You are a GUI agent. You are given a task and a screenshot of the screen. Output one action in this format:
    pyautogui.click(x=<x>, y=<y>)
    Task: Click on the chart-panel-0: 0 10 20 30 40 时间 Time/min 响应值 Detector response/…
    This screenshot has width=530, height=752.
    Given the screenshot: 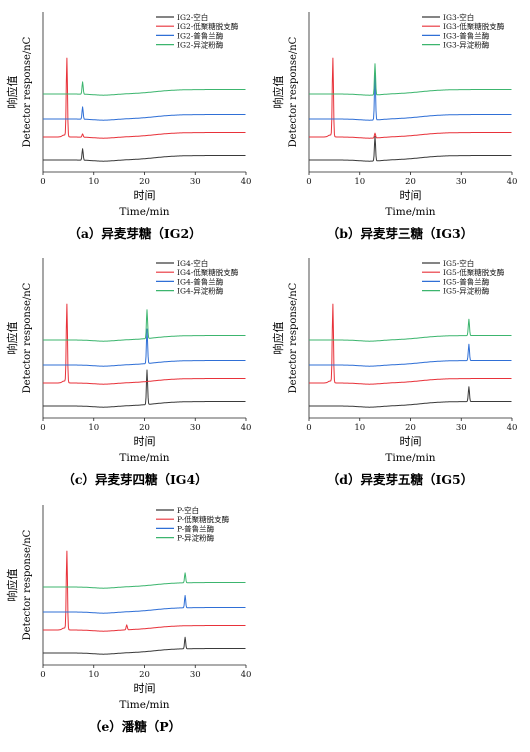 What is the action you would take?
    pyautogui.click(x=128, y=126)
    